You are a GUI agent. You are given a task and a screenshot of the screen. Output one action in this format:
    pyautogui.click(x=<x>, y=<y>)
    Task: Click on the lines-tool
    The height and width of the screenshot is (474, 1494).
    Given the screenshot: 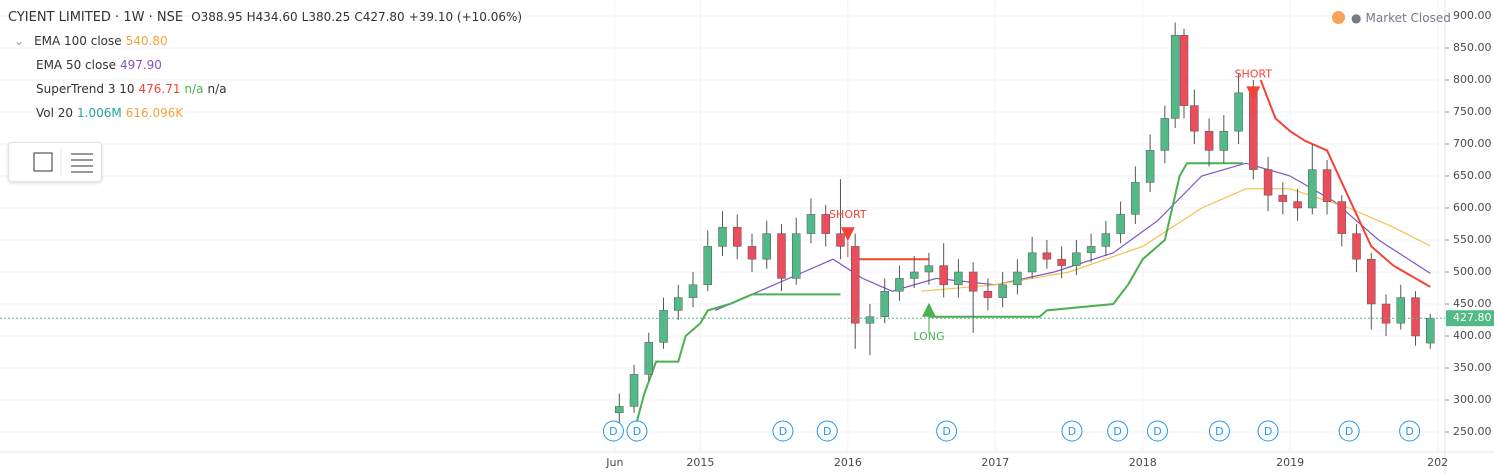 What is the action you would take?
    pyautogui.click(x=82, y=163)
    